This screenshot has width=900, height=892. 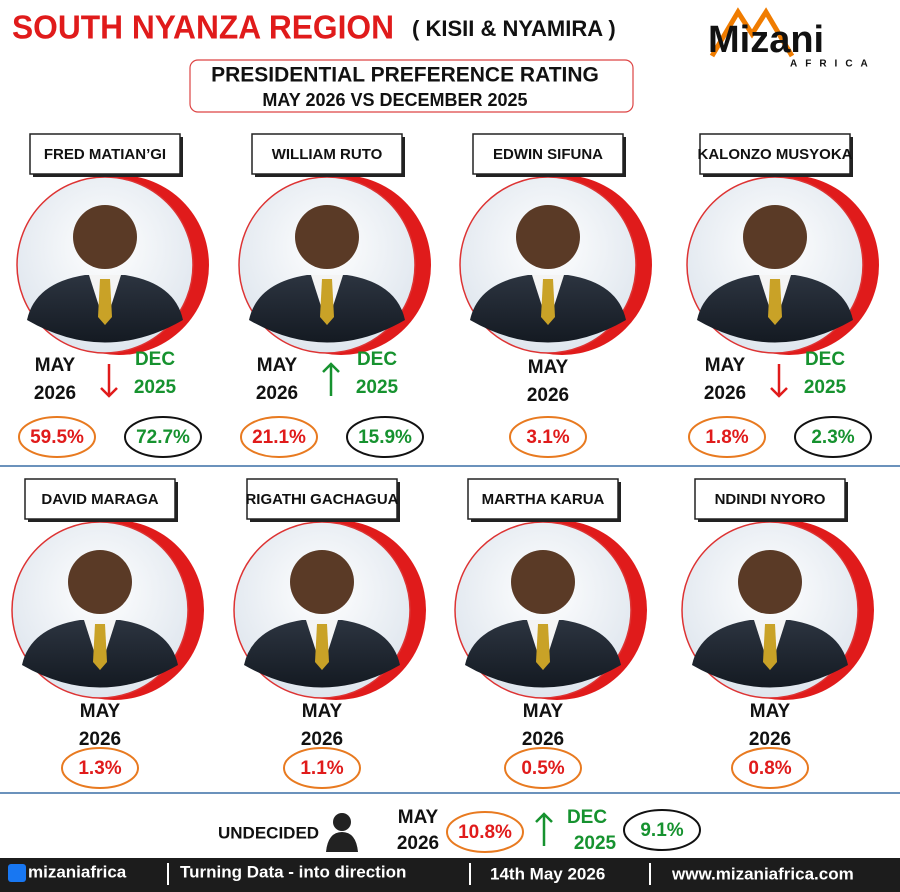 I want to click on value-text: 1.8%, so click(x=726, y=437).